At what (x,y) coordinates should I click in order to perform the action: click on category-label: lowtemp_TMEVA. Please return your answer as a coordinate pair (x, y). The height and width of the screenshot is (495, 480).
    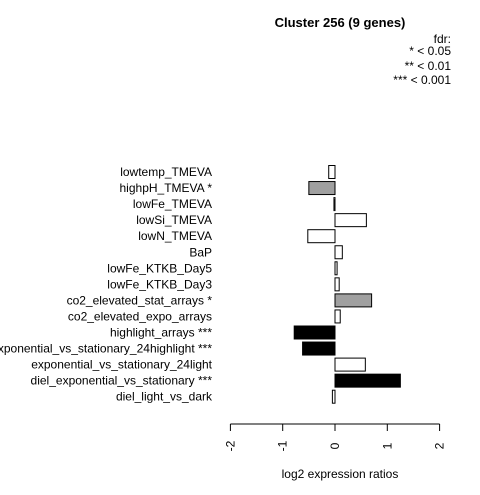
    Looking at the image, I should click on (166, 172).